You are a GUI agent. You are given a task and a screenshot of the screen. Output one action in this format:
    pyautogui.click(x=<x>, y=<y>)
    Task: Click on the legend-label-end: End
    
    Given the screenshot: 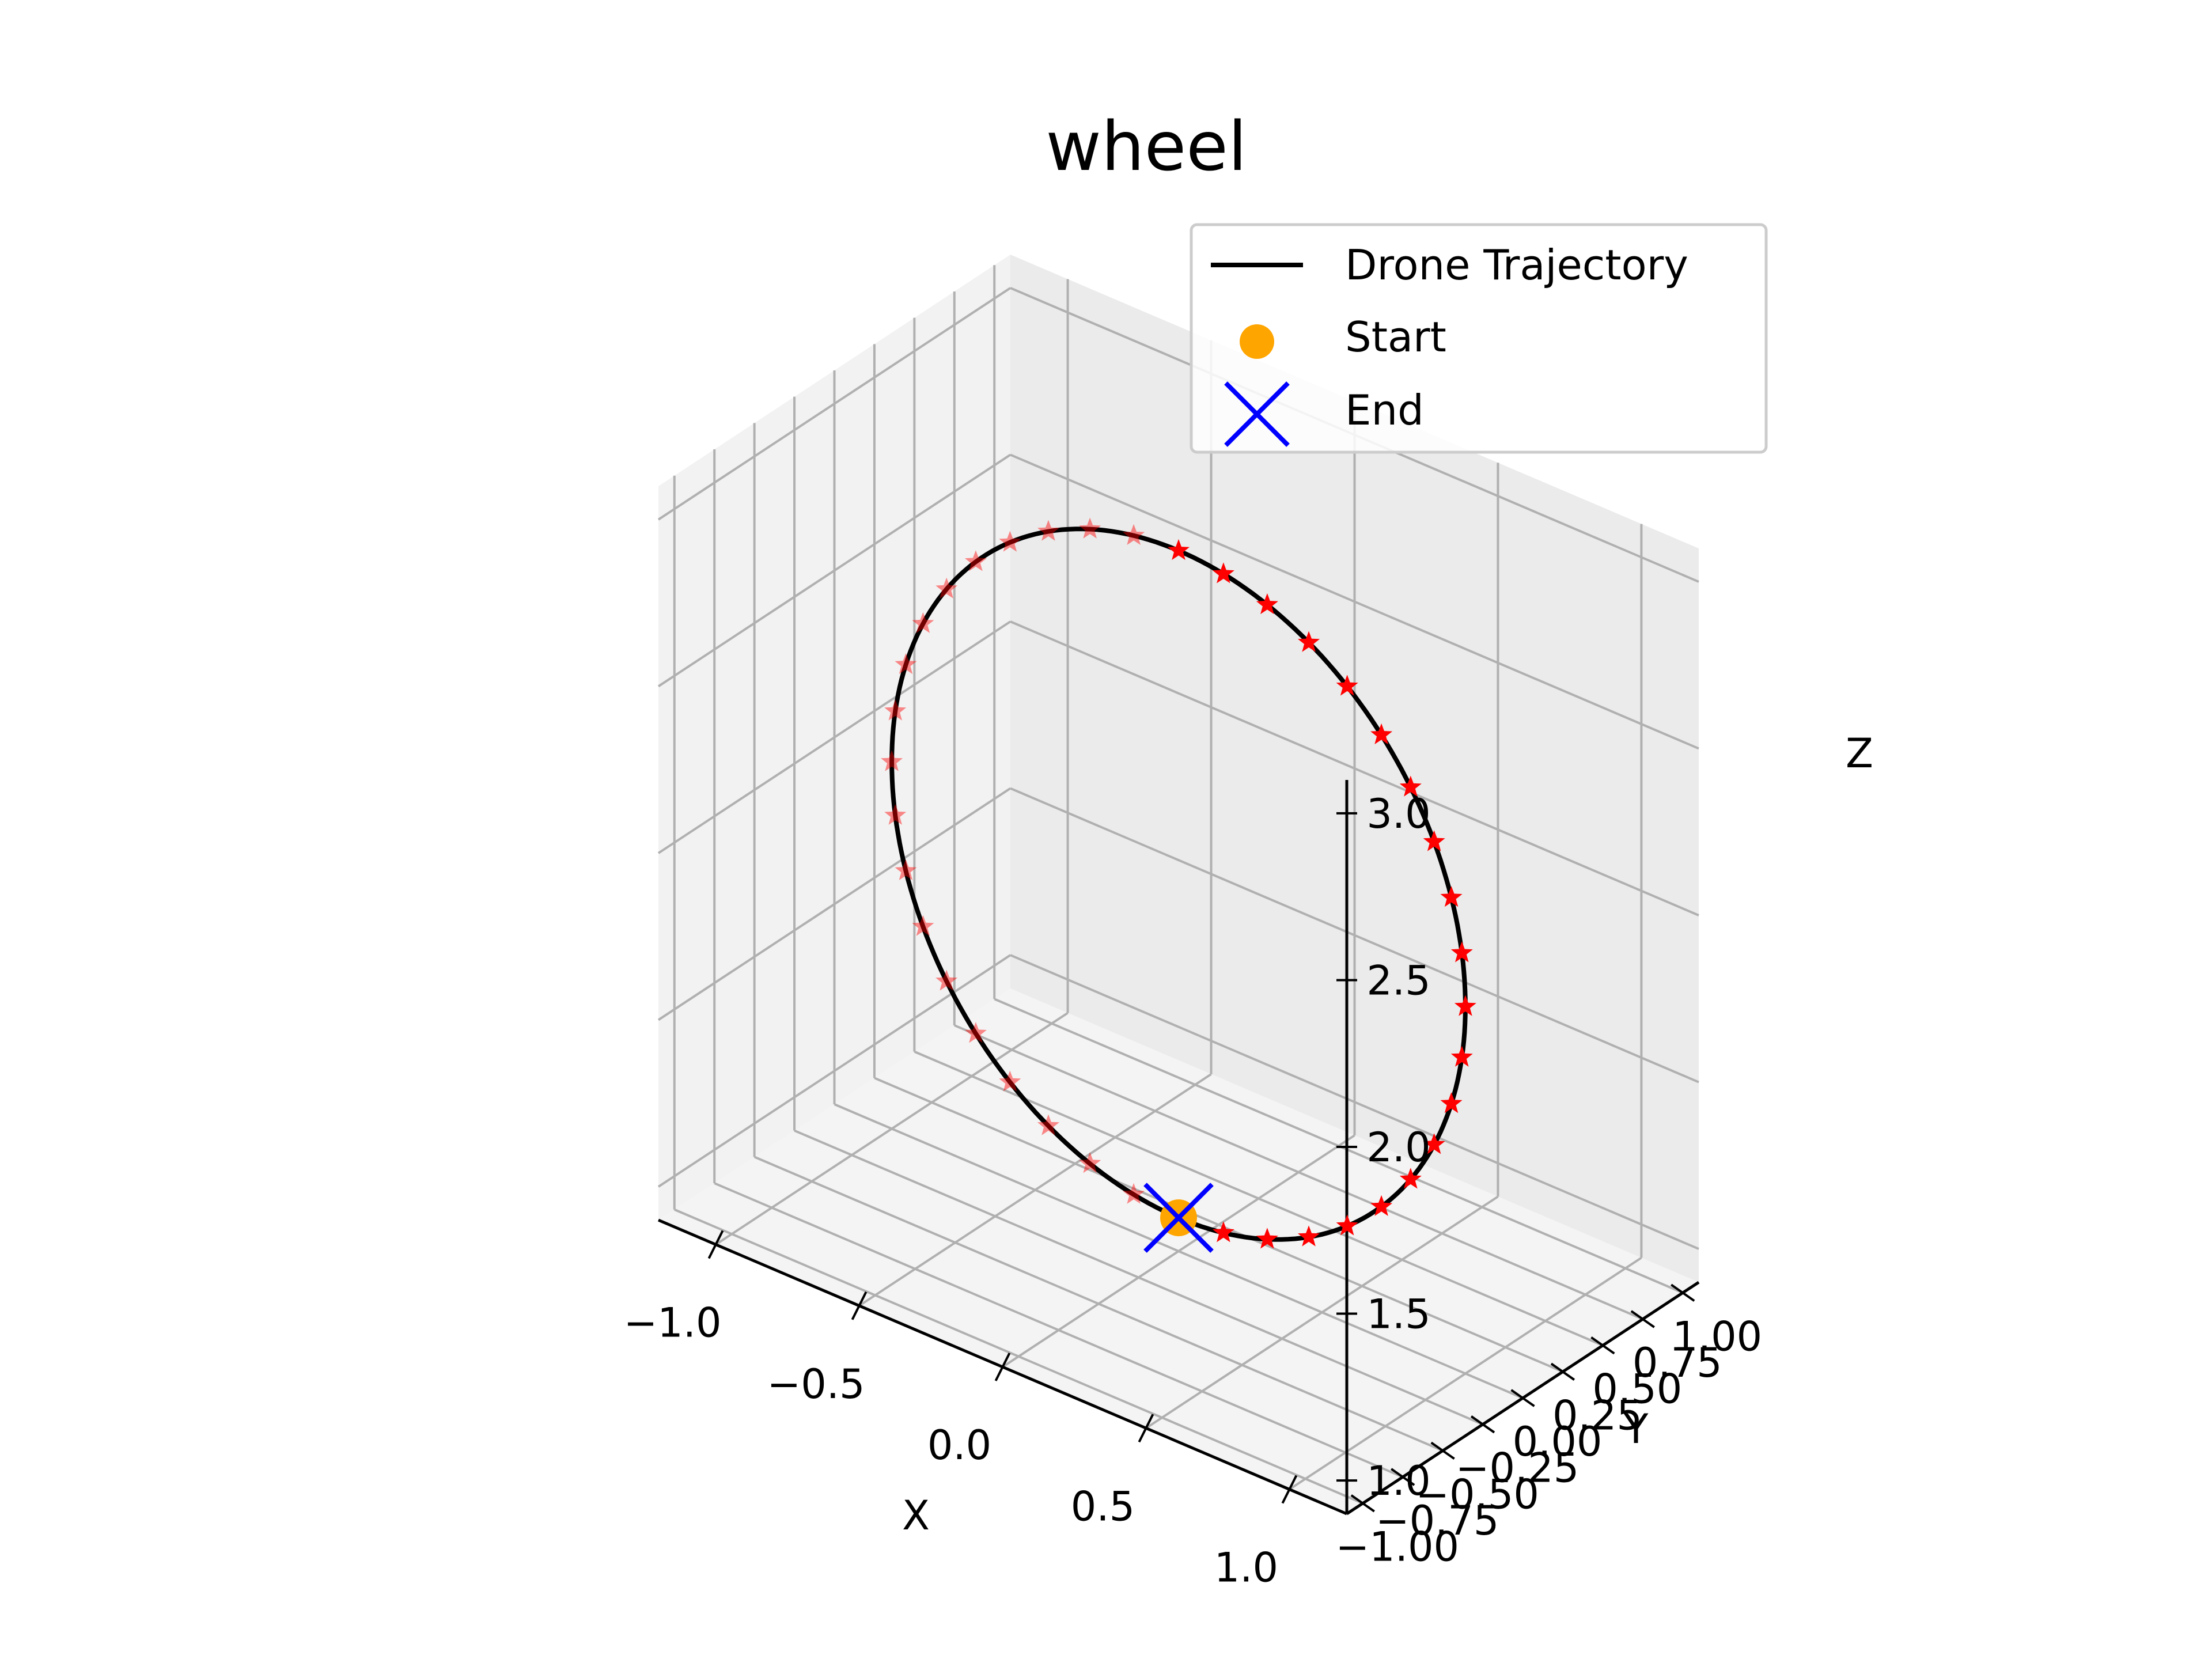 What is the action you would take?
    pyautogui.click(x=1384, y=410)
    